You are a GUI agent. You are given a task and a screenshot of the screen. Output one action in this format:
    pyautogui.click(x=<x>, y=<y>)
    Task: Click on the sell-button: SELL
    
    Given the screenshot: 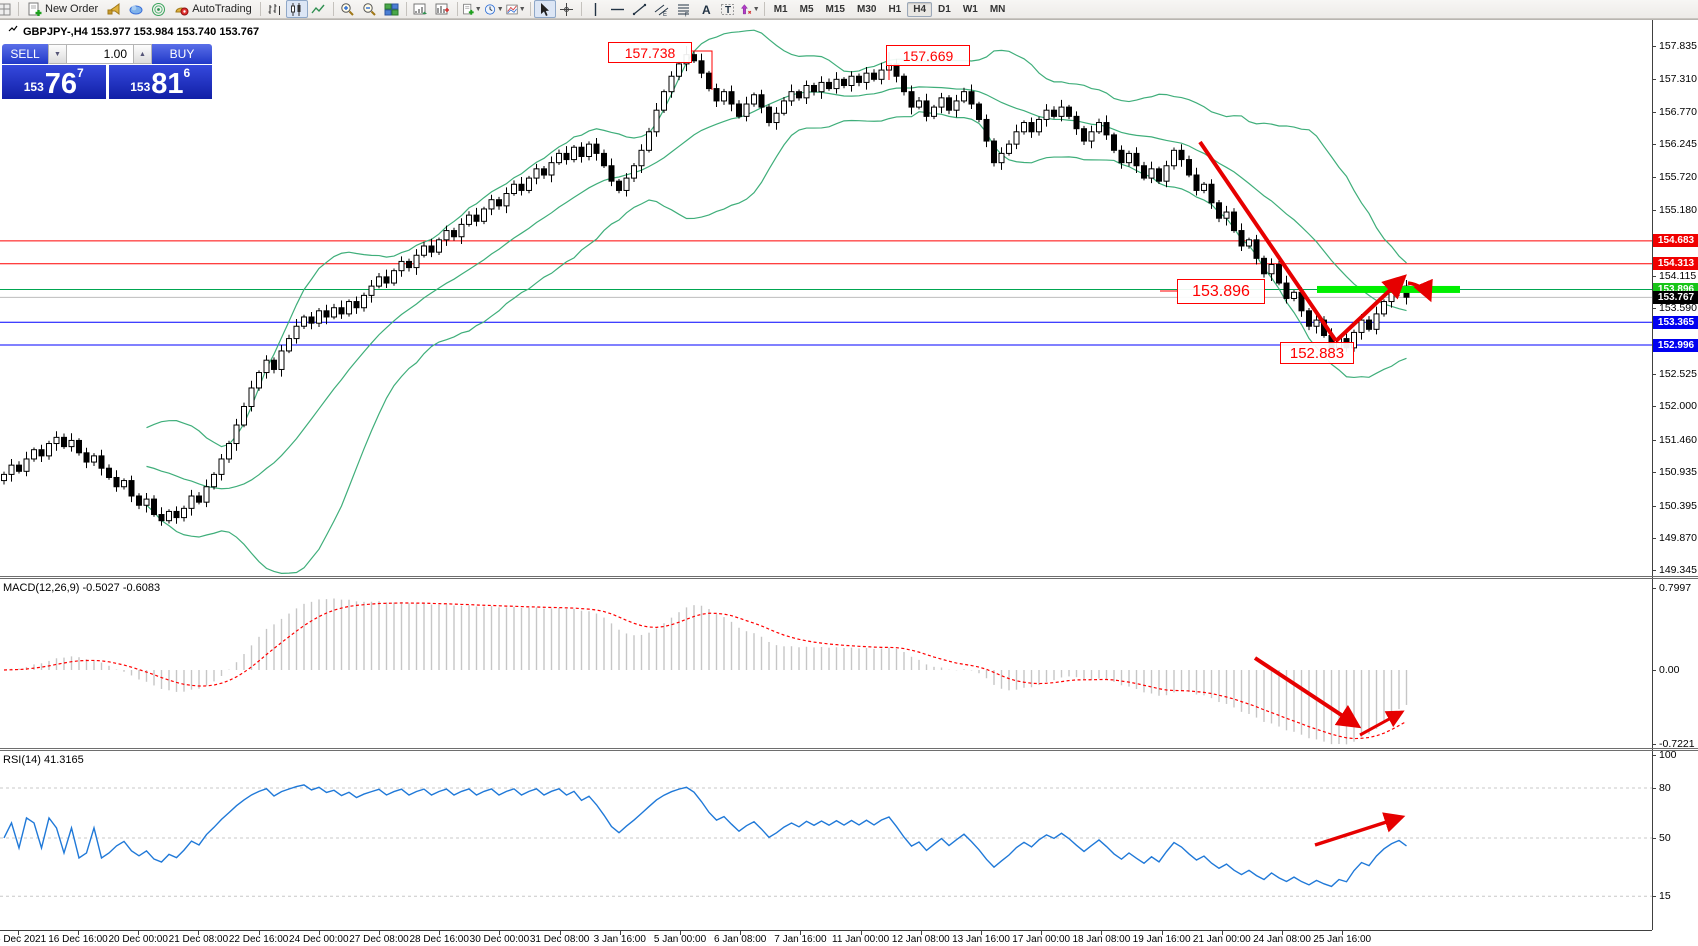 What is the action you would take?
    pyautogui.click(x=25, y=54)
    